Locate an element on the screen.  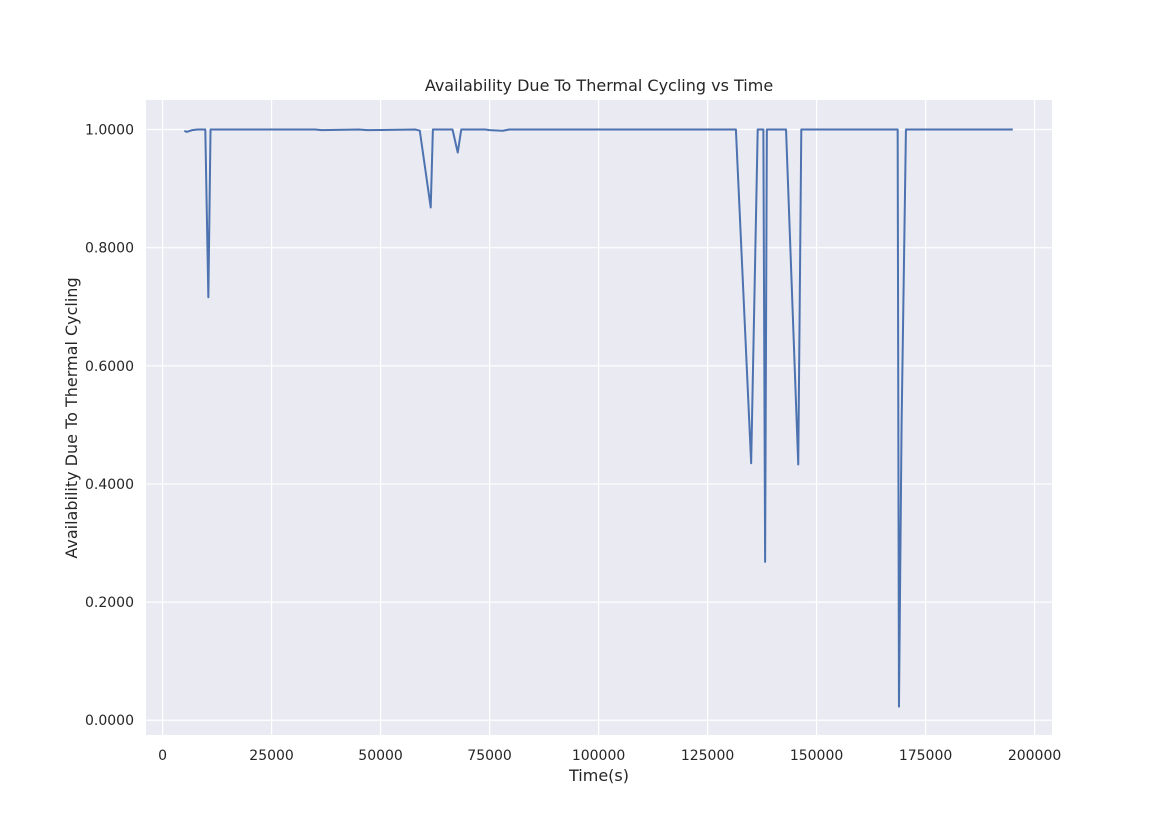
x-tick-label: 125000 is located at coordinates (707, 756).